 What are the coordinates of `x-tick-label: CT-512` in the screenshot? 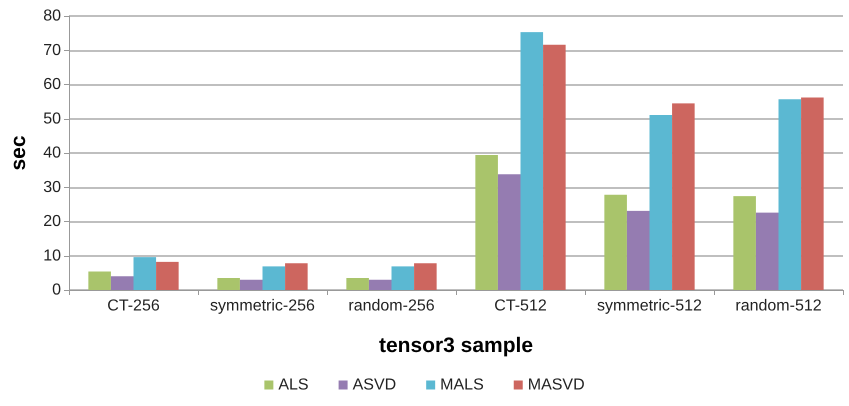 It's located at (520, 306).